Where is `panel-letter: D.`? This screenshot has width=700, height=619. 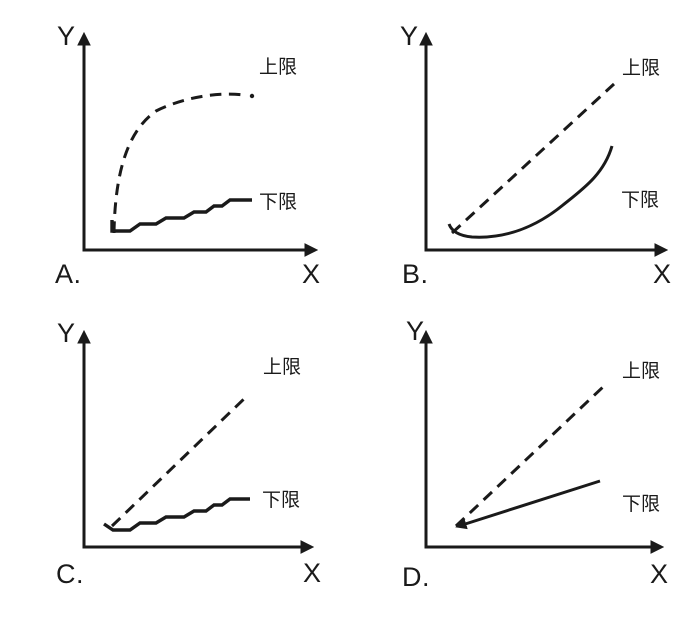 panel-letter: D. is located at coordinates (416, 577).